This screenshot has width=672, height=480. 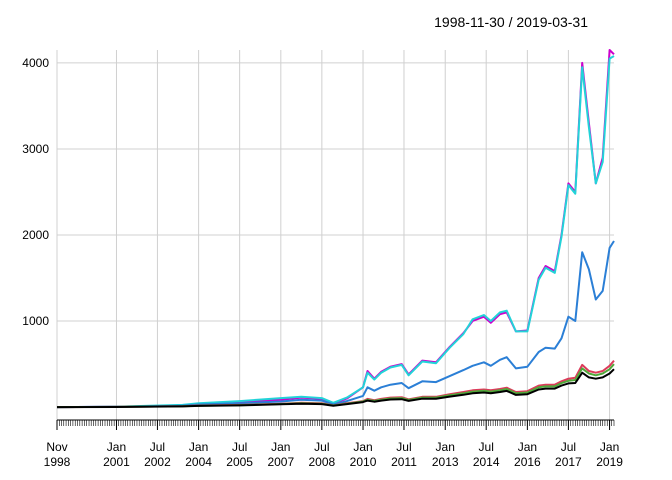 What do you see at coordinates (363, 462) in the screenshot?
I see `x-tick-label: 2010` at bounding box center [363, 462].